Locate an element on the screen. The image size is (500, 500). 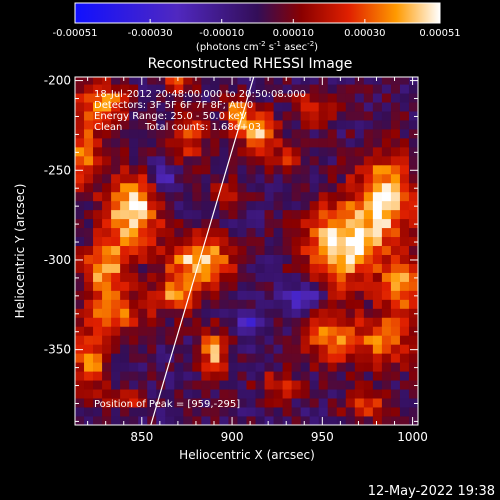
x-axis-label: Heliocentric X (arcsec) is located at coordinates (247, 455).